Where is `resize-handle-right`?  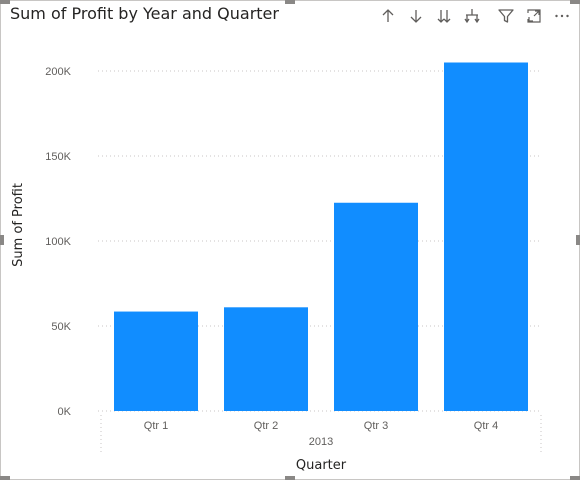 resize-handle-right is located at coordinates (578, 240).